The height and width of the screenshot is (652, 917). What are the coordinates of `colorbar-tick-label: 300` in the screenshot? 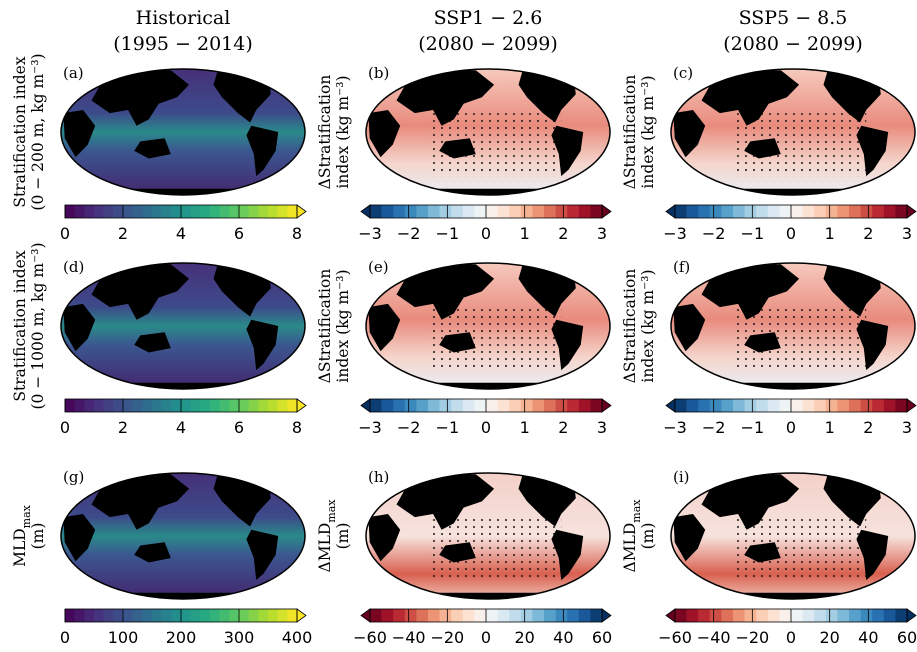 It's located at (239, 637).